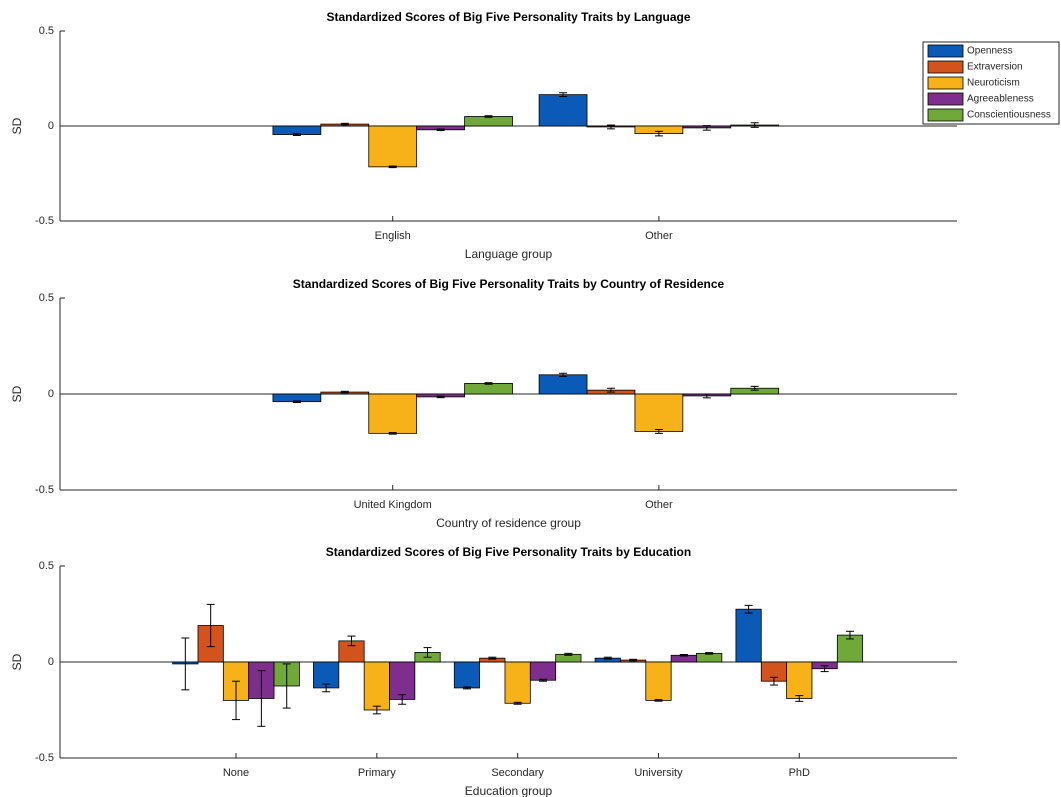  I want to click on x-axis-label: Country of residence group, so click(508, 523).